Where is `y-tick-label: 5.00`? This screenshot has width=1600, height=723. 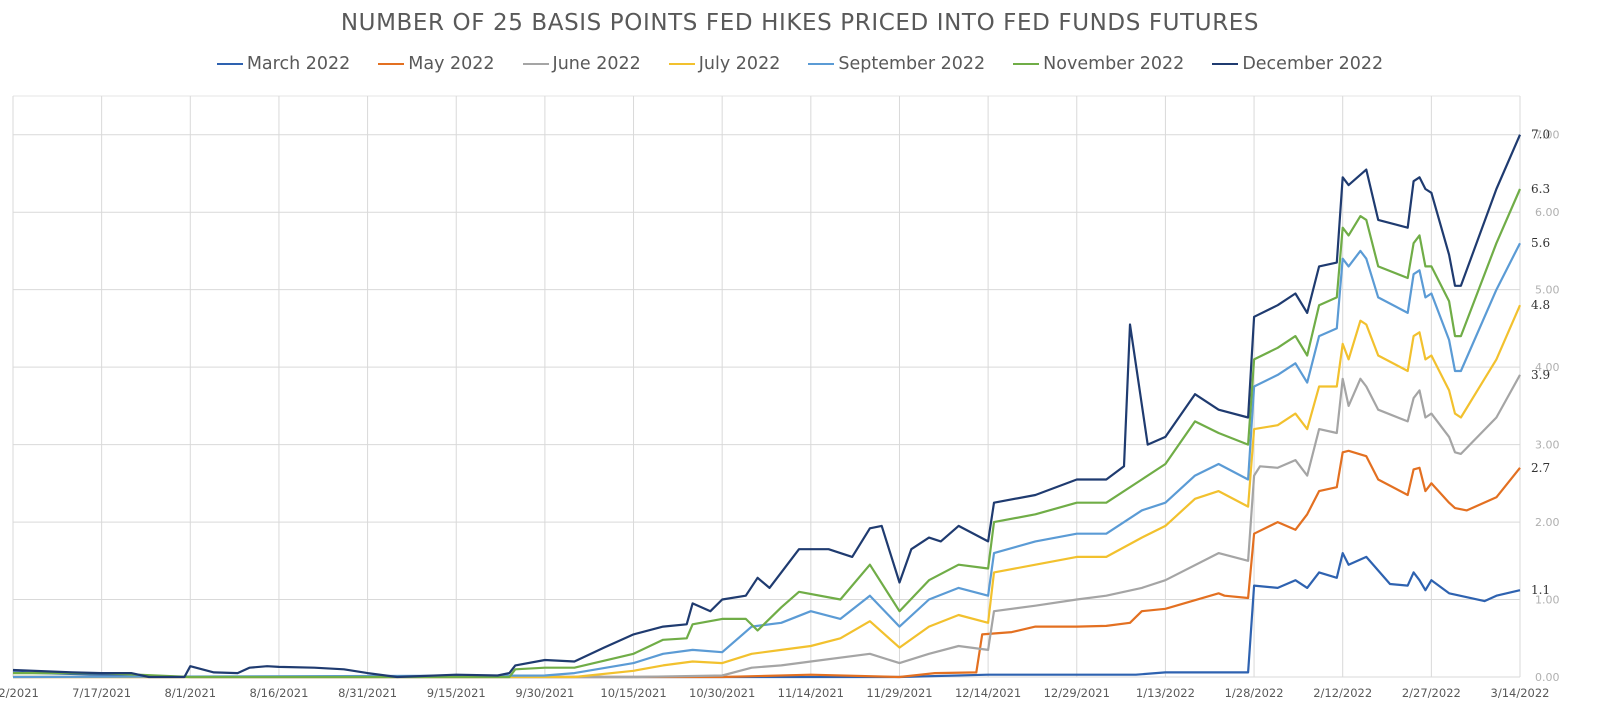 y-tick-label: 5.00 is located at coordinates (1547, 290).